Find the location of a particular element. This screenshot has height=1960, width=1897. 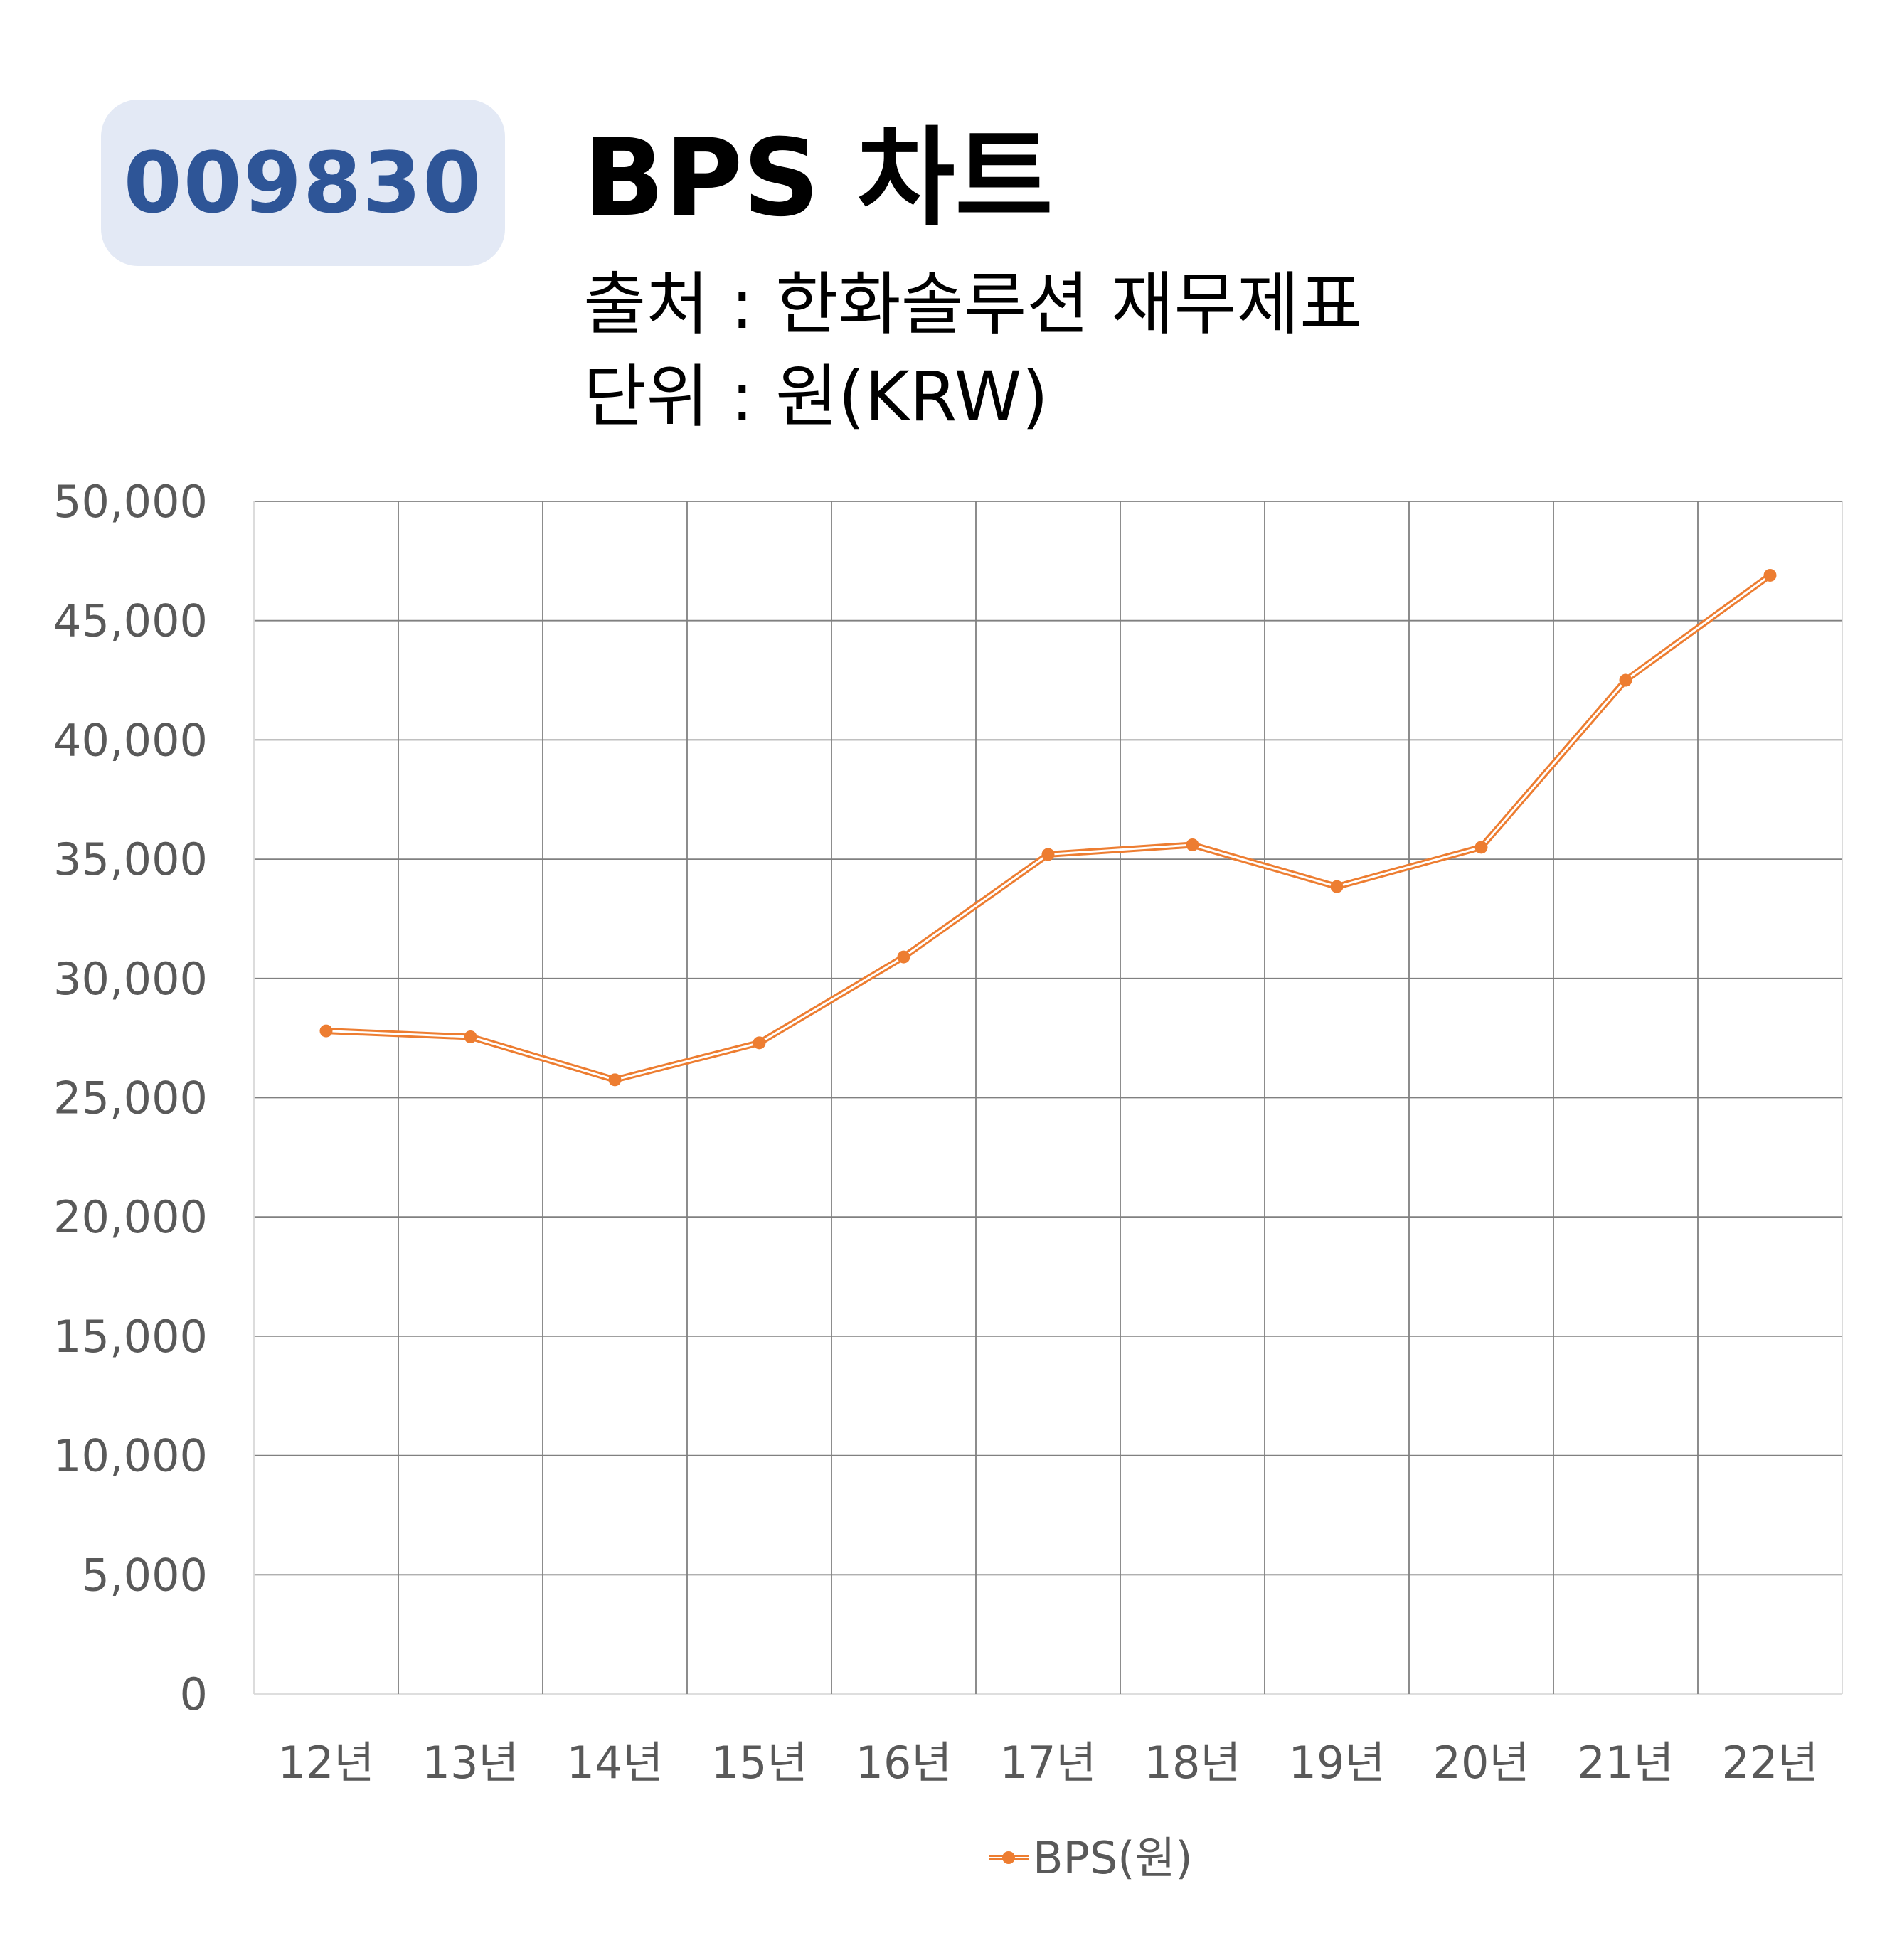

x-tick-label: 19년 is located at coordinates (1338, 1763).